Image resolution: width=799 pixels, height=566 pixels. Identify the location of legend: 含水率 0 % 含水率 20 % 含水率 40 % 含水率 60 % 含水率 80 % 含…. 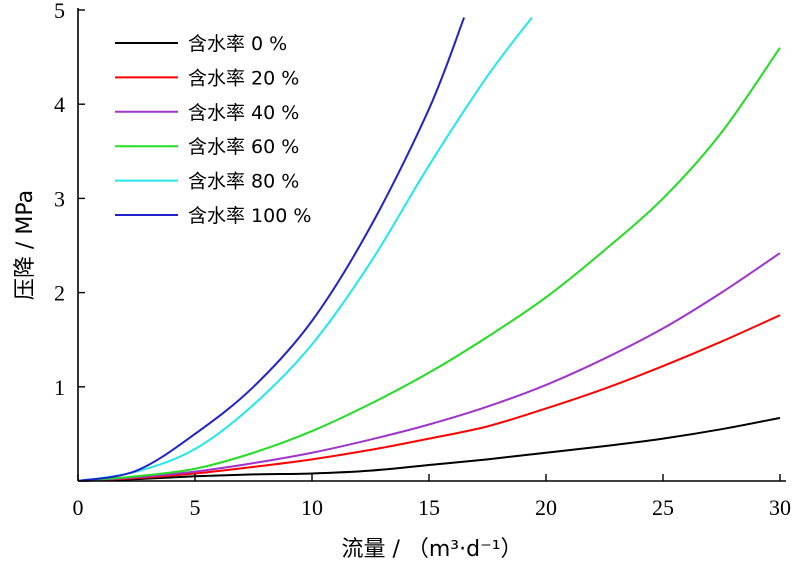
(213, 130).